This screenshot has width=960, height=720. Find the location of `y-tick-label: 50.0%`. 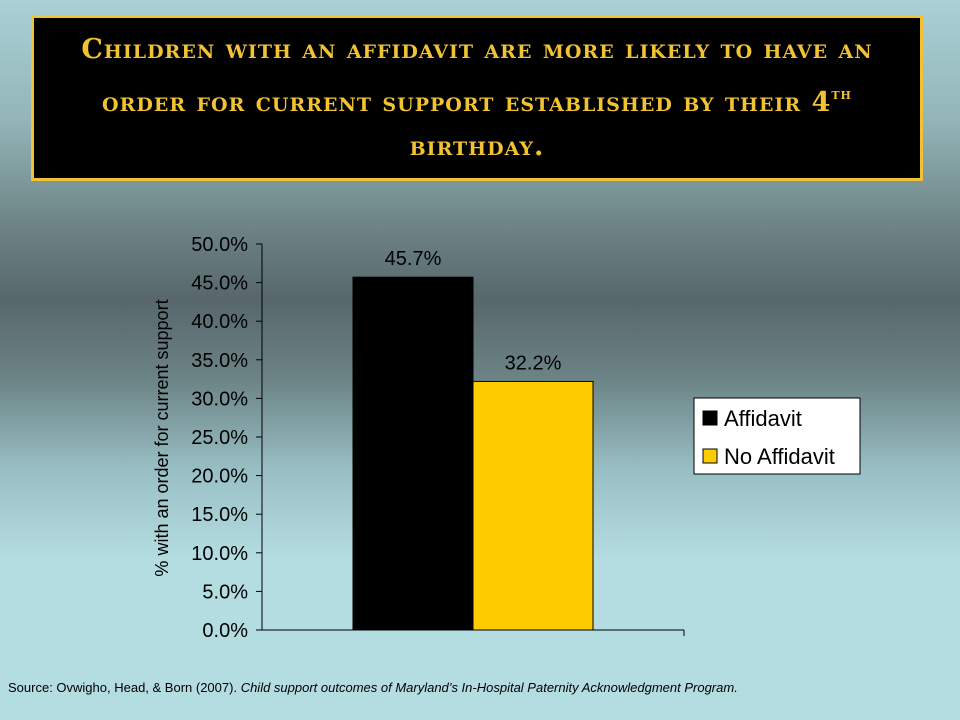

y-tick-label: 50.0% is located at coordinates (219, 245).